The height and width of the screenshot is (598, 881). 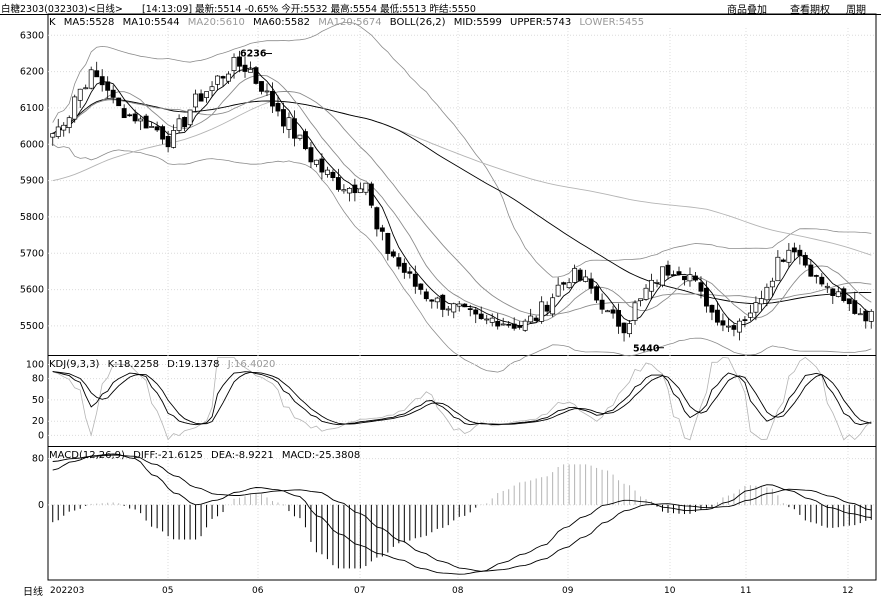 I want to click on x-tick-label: 07, so click(x=359, y=590).